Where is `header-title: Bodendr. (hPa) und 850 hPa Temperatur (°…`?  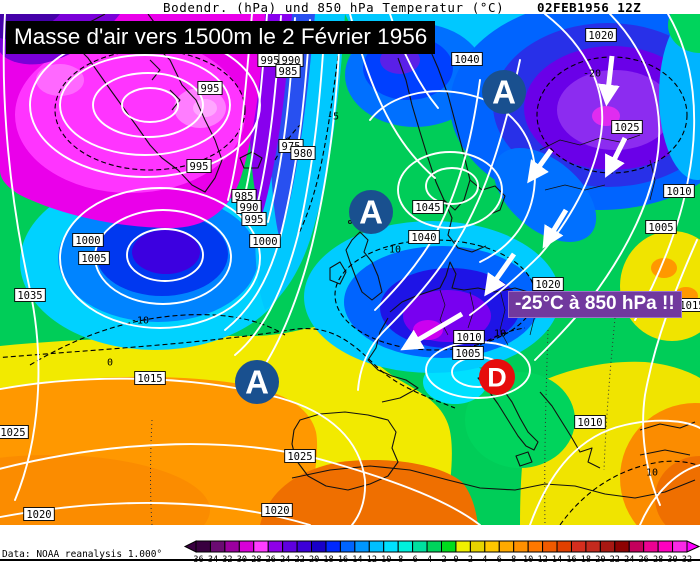 header-title: Bodendr. (hPa) und 850 hPa Temperatur (°… is located at coordinates (334, 7).